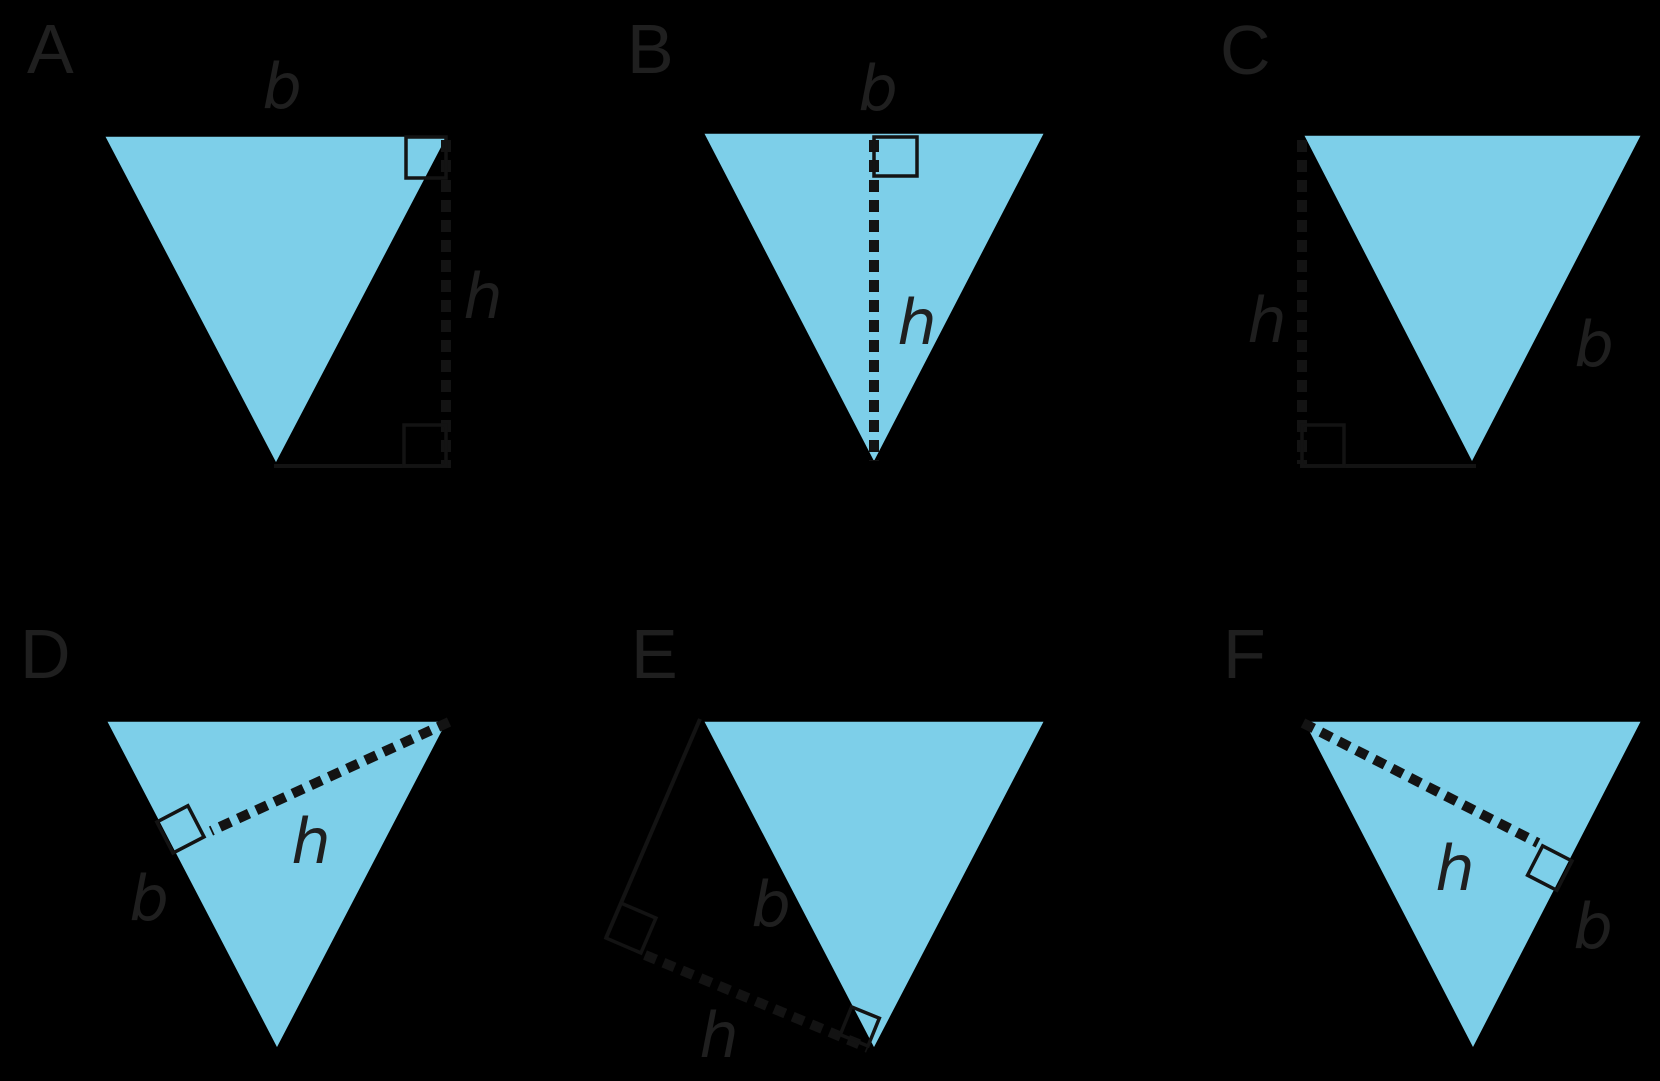 This screenshot has width=1660, height=1081. I want to click on panel-letter: F, so click(1244, 654).